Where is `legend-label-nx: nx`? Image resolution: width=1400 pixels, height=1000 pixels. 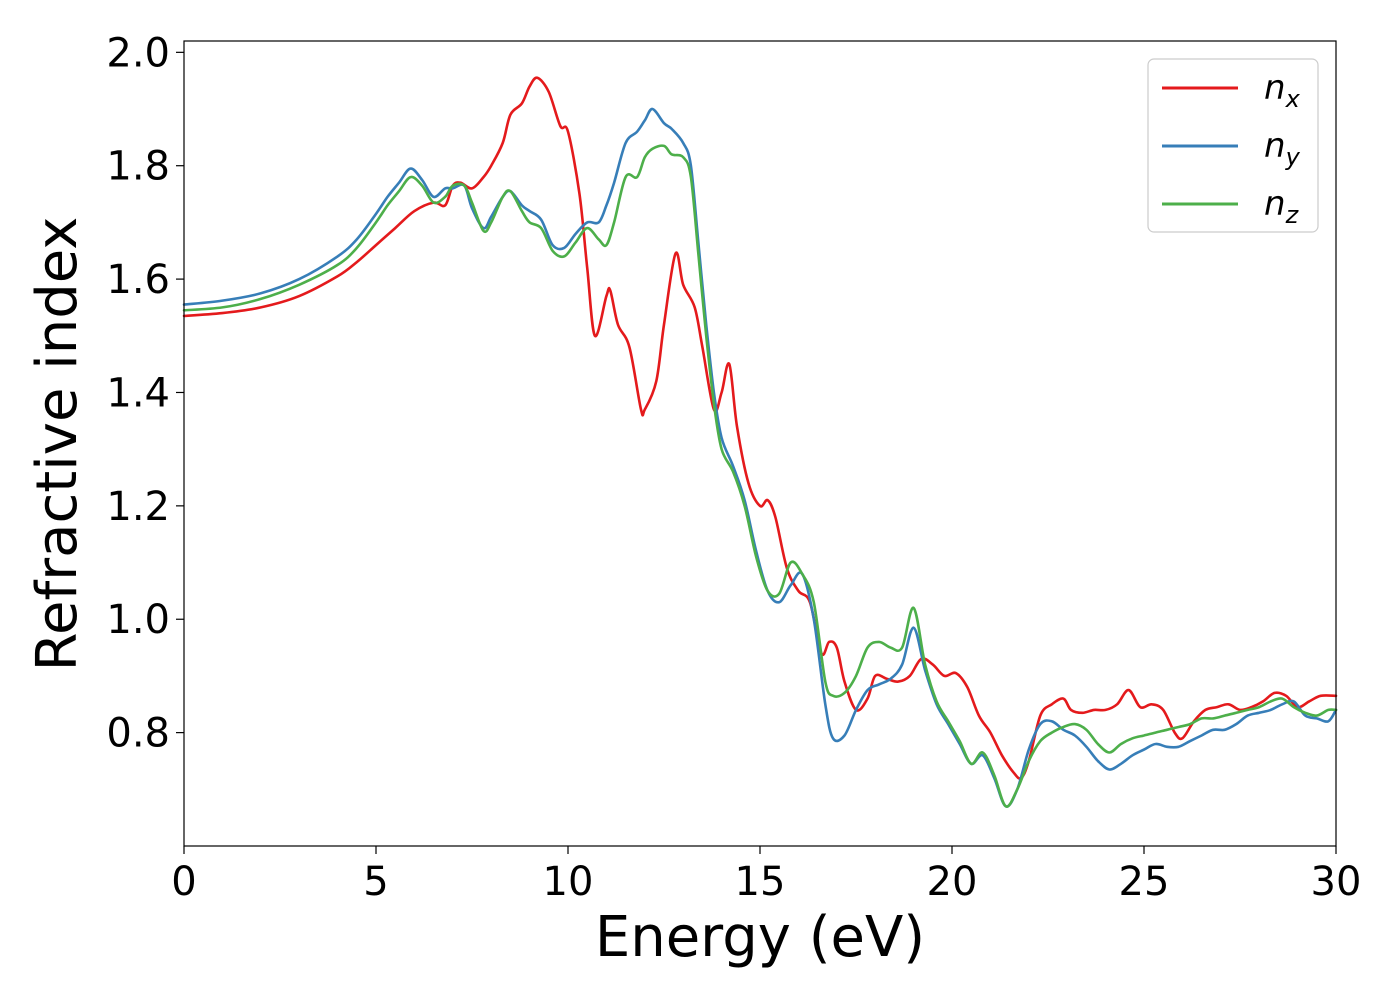 legend-label-nx: nx is located at coordinates (1282, 90).